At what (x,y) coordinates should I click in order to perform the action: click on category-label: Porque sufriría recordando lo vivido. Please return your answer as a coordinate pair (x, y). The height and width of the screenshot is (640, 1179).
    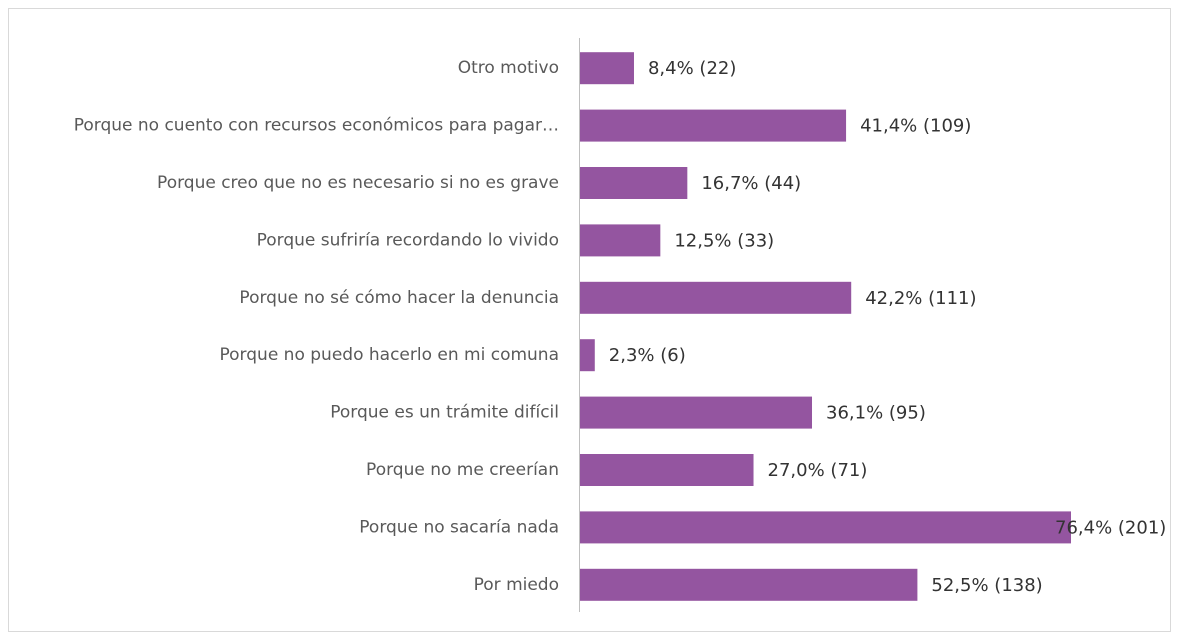
    Looking at the image, I should click on (408, 240).